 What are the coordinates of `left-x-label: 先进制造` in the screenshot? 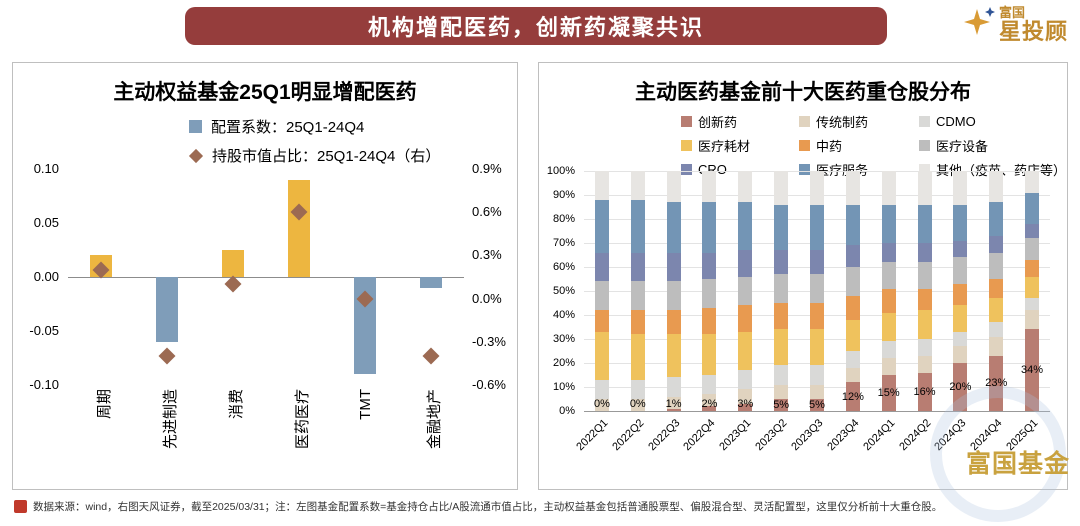 It's located at (170, 419).